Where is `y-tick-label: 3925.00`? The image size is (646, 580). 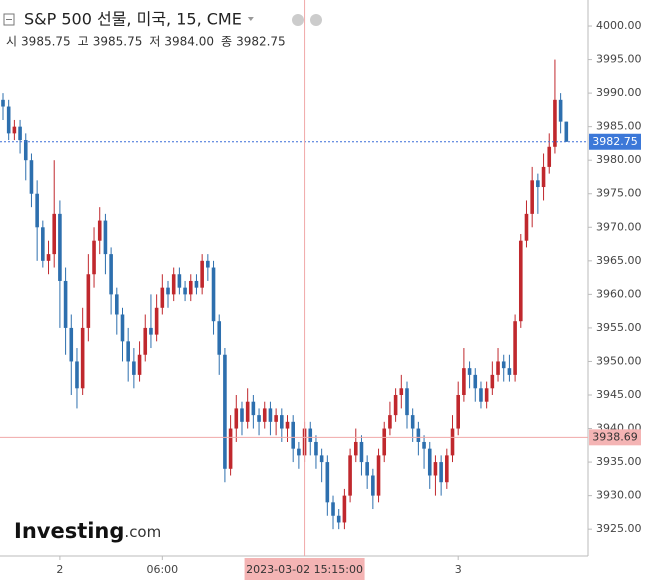 y-tick-label: 3925.00 is located at coordinates (619, 528).